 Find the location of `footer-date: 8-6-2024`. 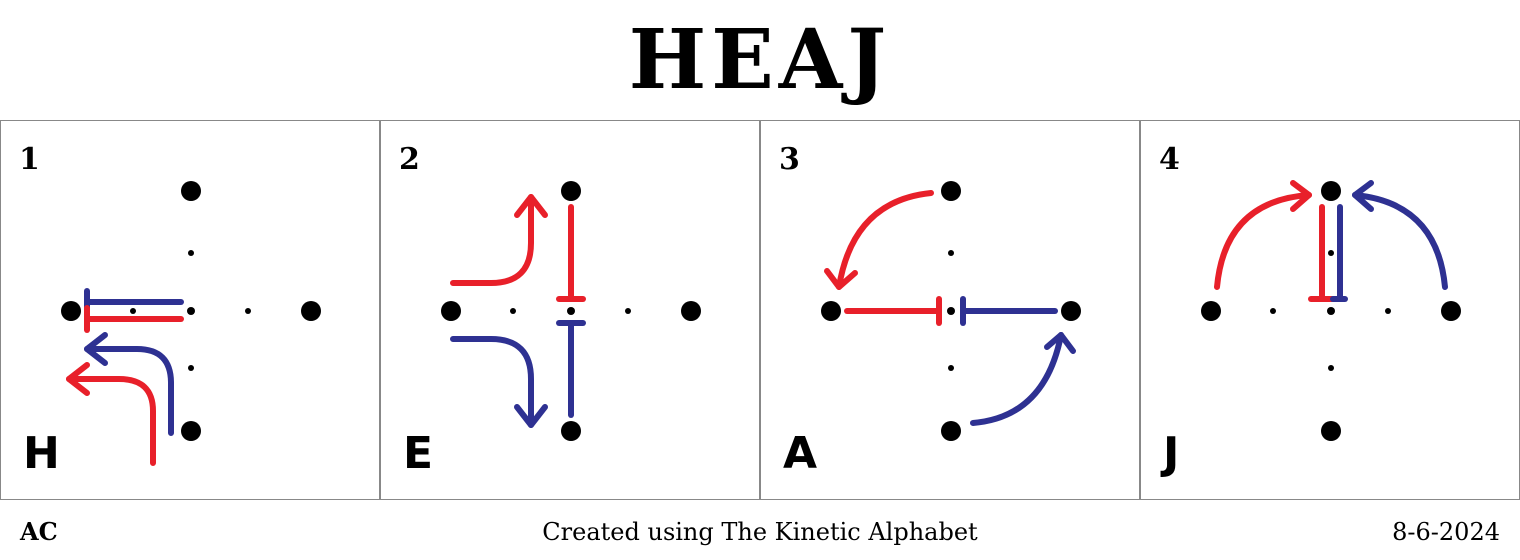

footer-date: 8-6-2024 is located at coordinates (1446, 532).